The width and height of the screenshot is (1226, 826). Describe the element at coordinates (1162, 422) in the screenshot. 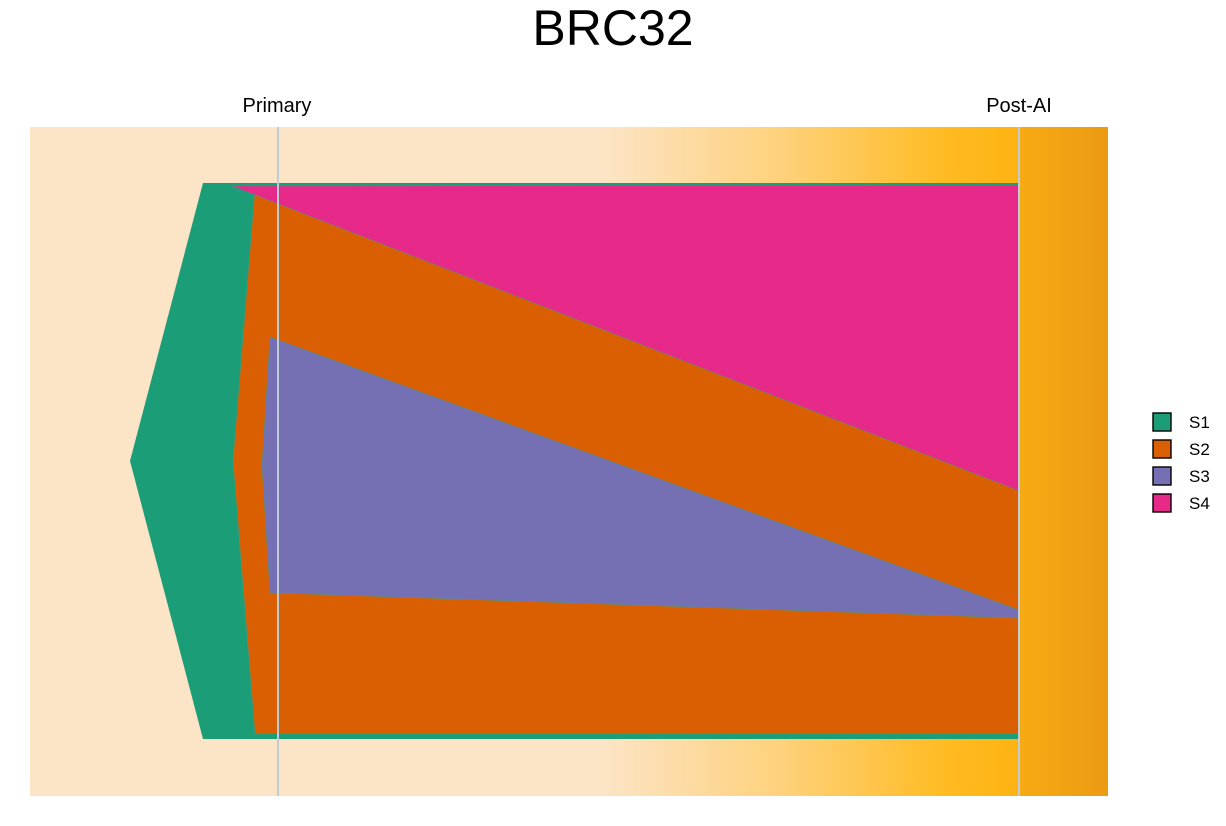

I see `legend-swatch-s1` at that location.